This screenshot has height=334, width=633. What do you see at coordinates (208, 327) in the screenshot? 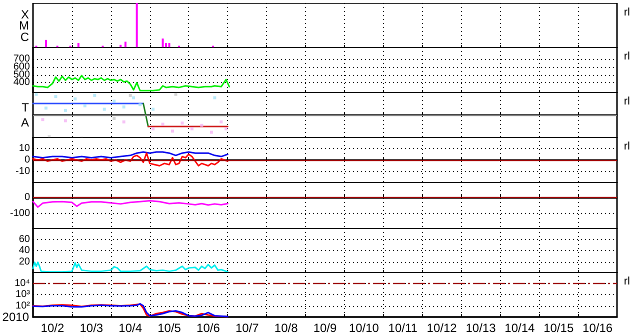
I see `x-tick-label: 10/6` at bounding box center [208, 327].